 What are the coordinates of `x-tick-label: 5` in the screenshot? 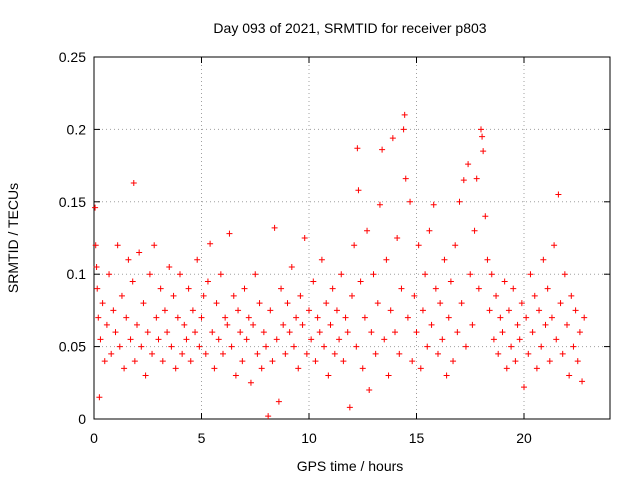 It's located at (202, 438).